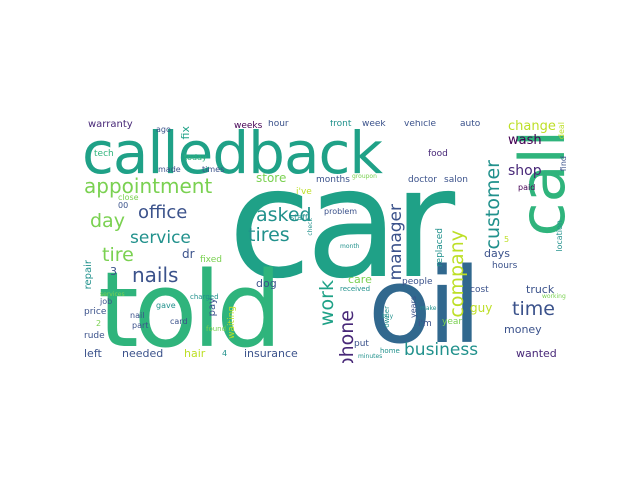 This screenshot has height=480, width=640. Describe the element at coordinates (493, 205) in the screenshot. I see `word-customer: customer` at that location.